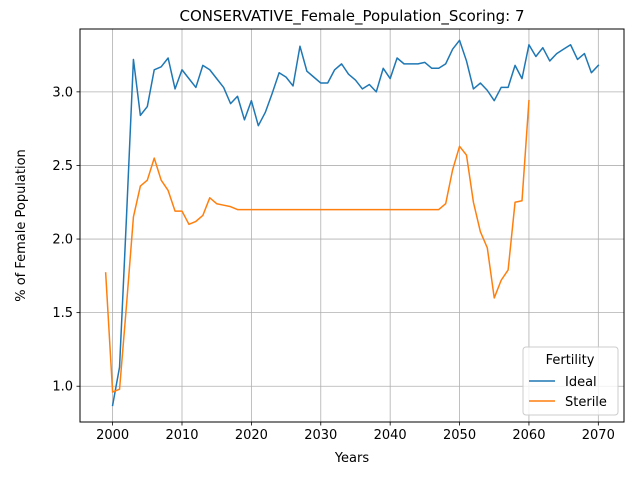 This screenshot has width=640, height=480. I want to click on y-tick-label: 2.5, so click(62, 166).